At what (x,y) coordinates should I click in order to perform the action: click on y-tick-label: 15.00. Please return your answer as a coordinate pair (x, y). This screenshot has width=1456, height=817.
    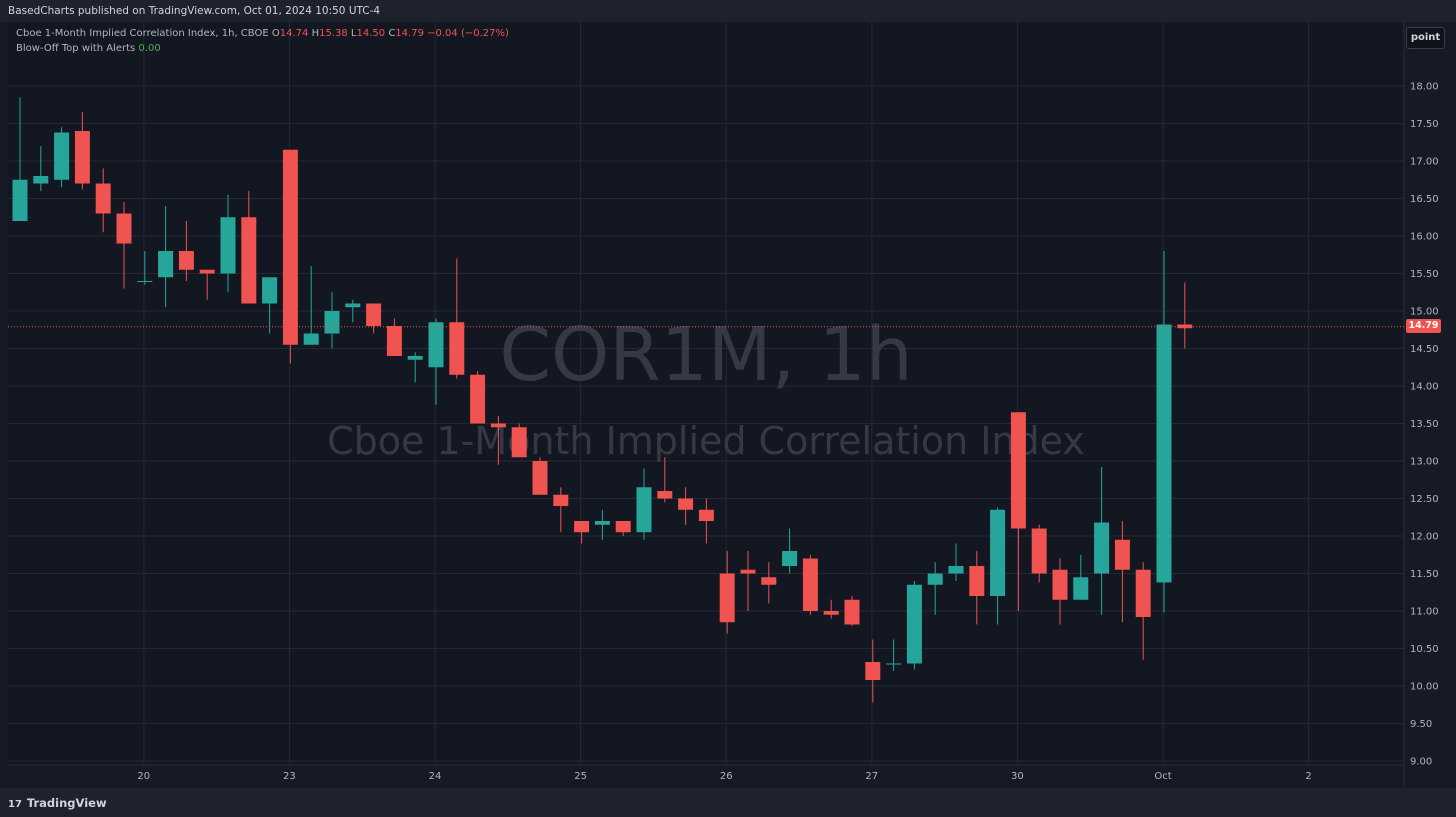
    Looking at the image, I should click on (1424, 312).